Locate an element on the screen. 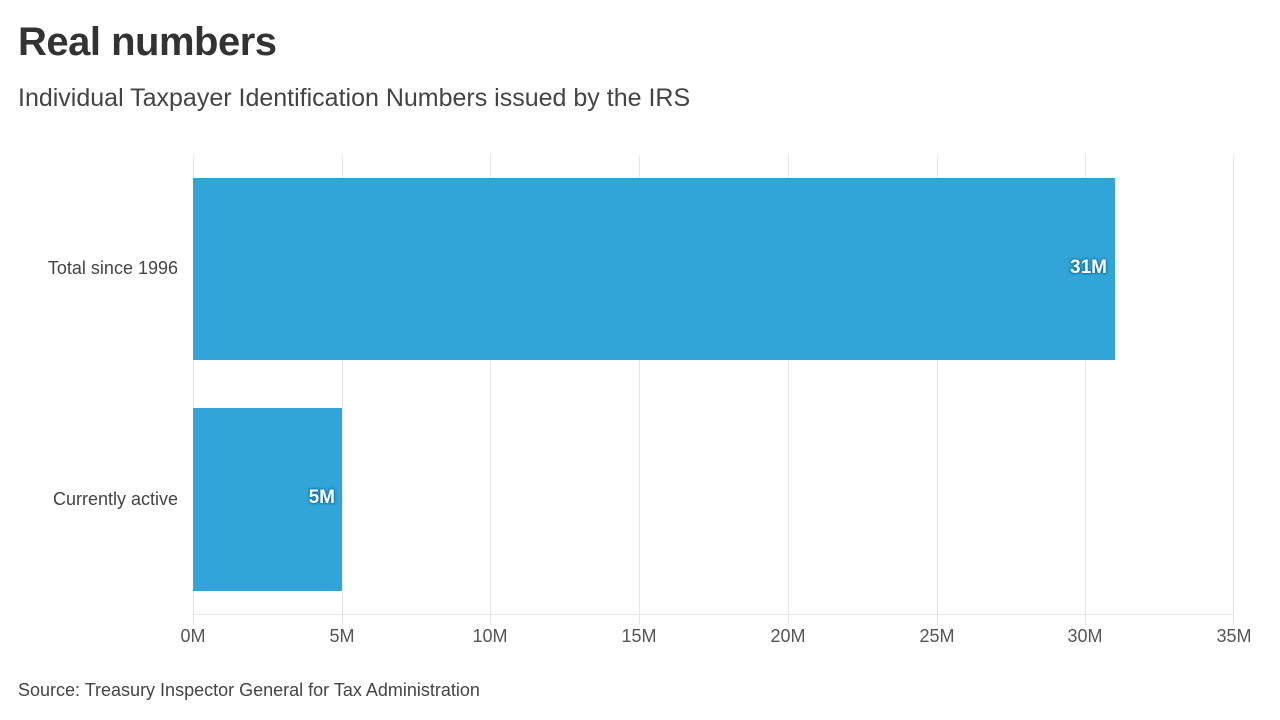  x-tick-label: 10M is located at coordinates (490, 636).